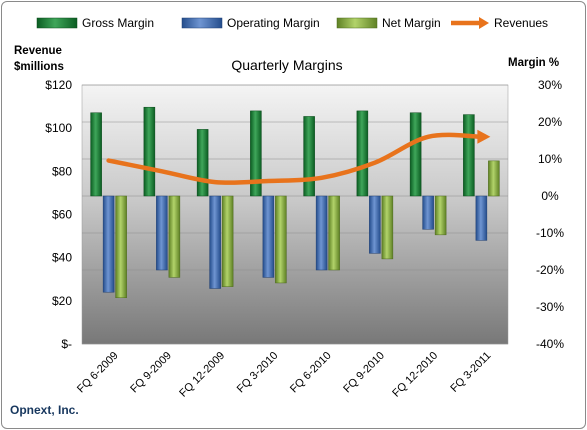 This screenshot has height=430, width=587. What do you see at coordinates (484, 23) in the screenshot?
I see `legend-revenues-arrow` at bounding box center [484, 23].